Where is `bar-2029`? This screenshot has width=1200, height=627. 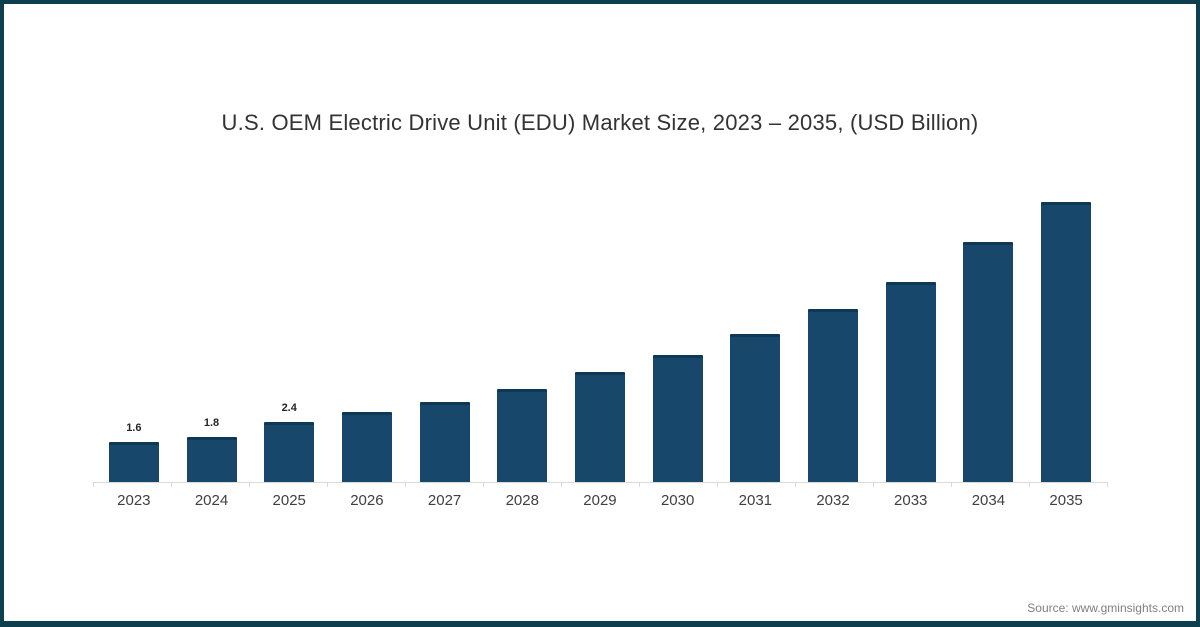
bar-2029 is located at coordinates (599, 427).